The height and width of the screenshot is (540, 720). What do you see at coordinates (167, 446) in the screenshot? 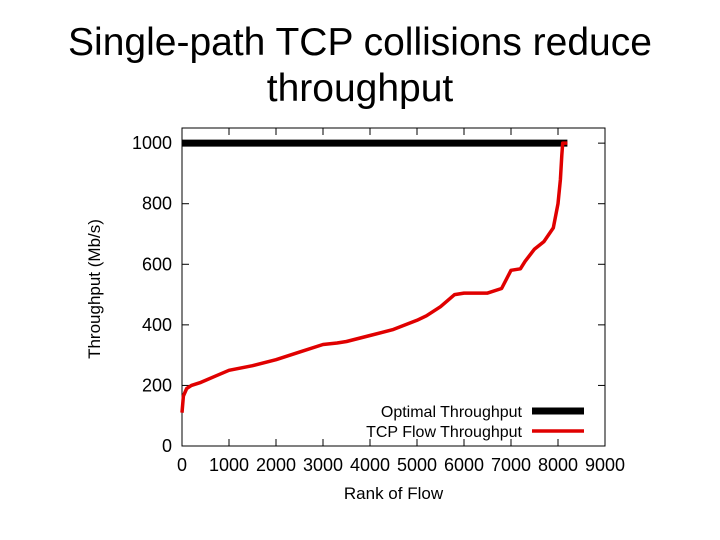
I see `y-tick-label: 0` at bounding box center [167, 446].